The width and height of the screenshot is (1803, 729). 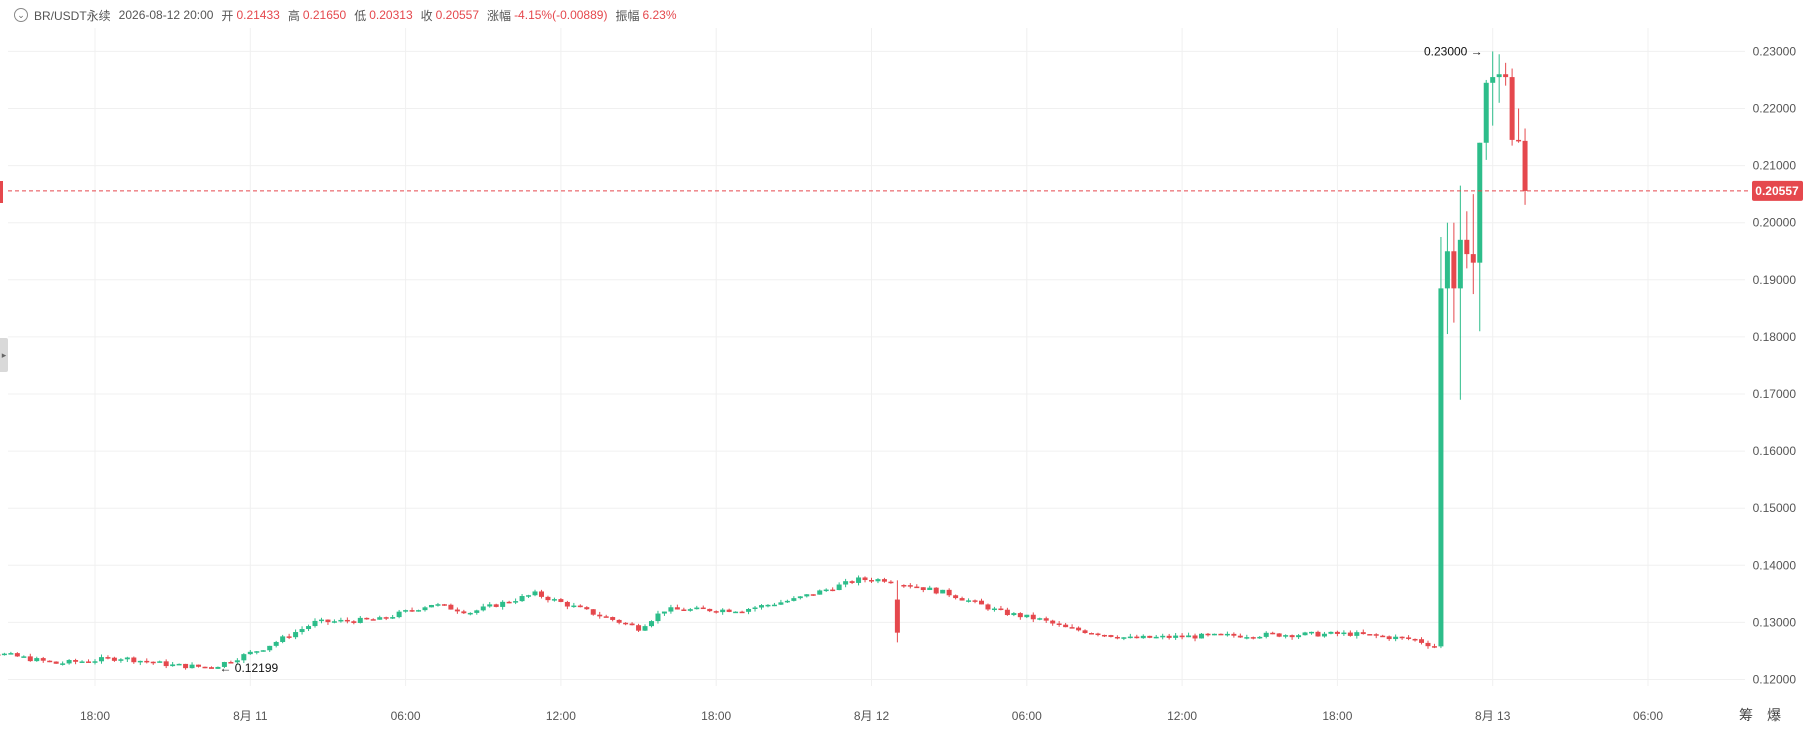 What do you see at coordinates (72, 15) in the screenshot?
I see `symbol-name: BR/USDT永续` at bounding box center [72, 15].